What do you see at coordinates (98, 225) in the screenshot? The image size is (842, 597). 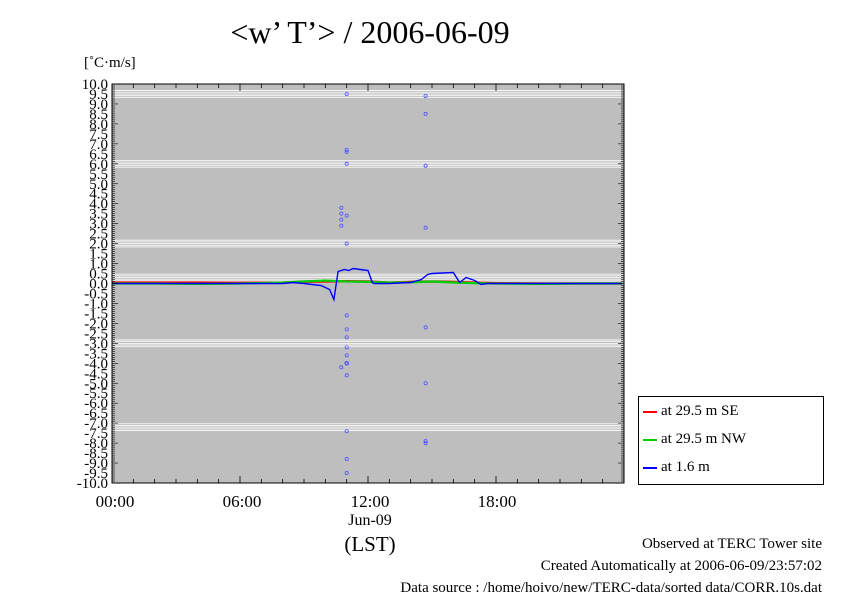 I see `y-tick-label: 3.0` at bounding box center [98, 225].